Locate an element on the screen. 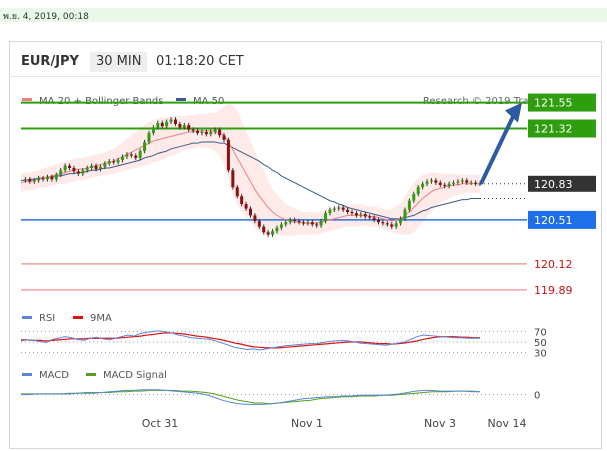 The width and height of the screenshot is (607, 451). legend-label: MA 20 + Bollinger Bands is located at coordinates (101, 101).